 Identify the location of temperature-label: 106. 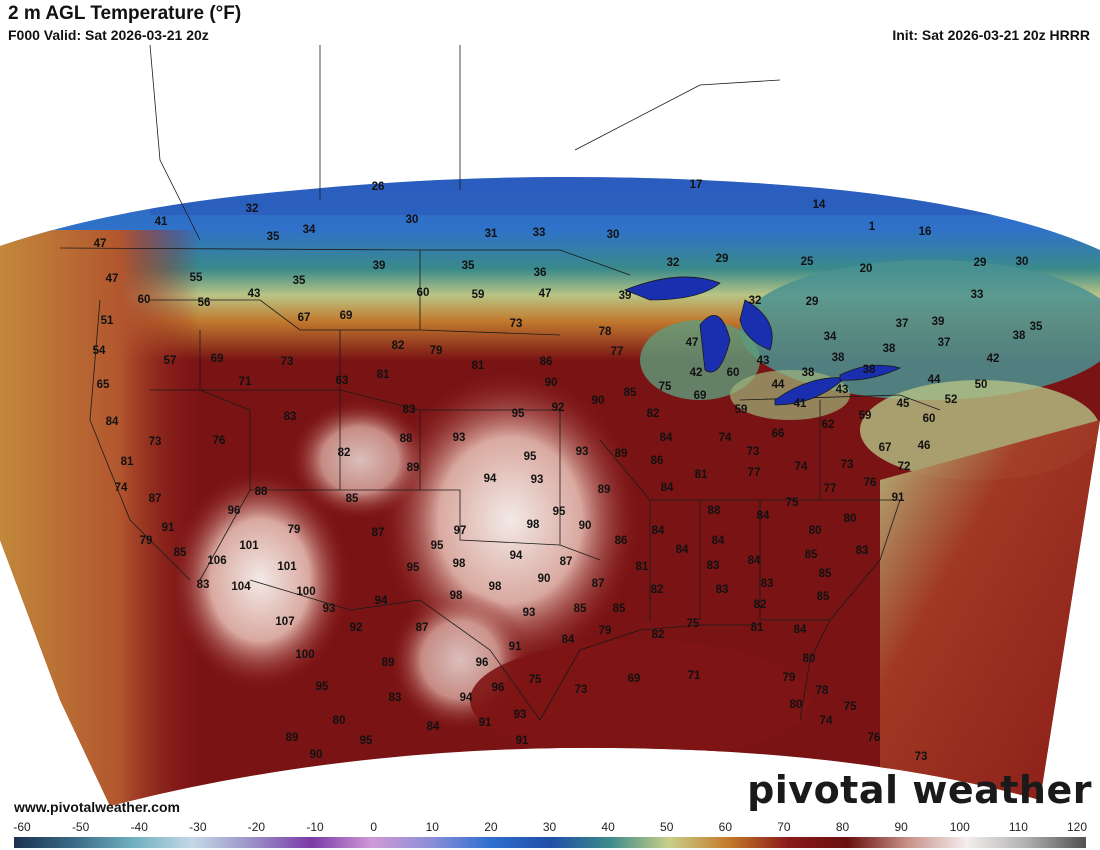
(216, 561).